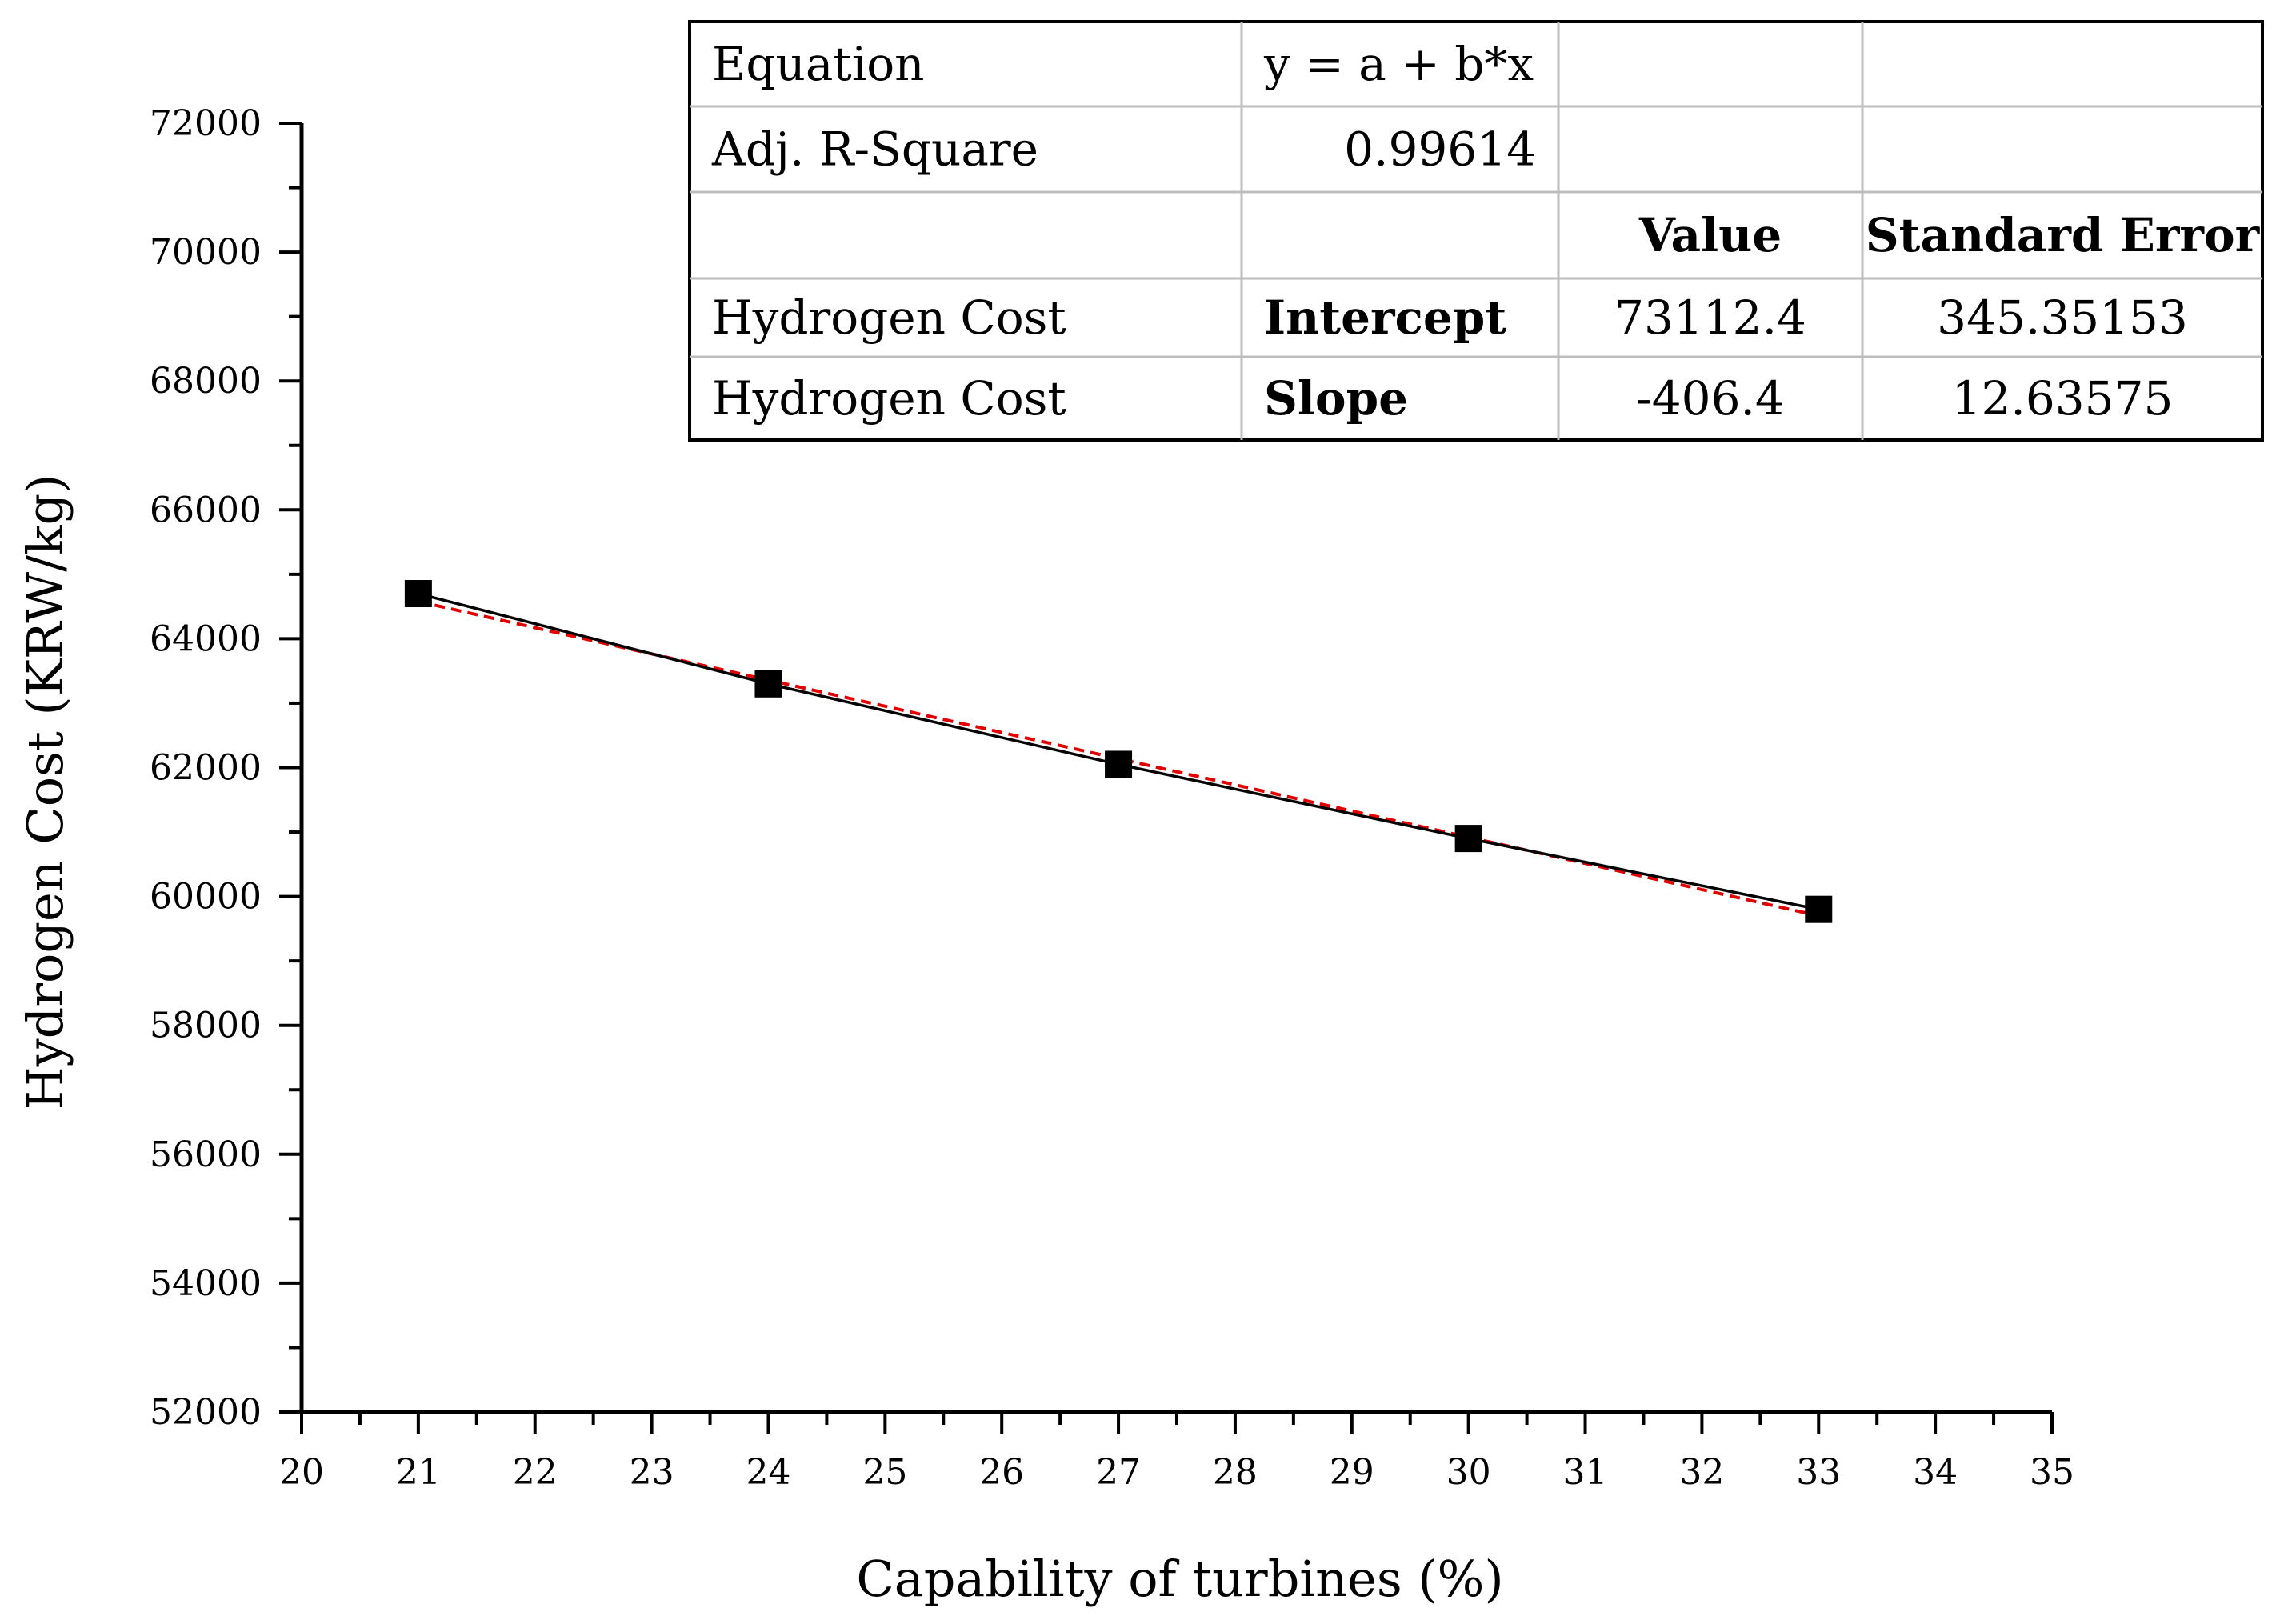 The height and width of the screenshot is (1624, 2280). I want to click on x-tick-label: 26, so click(1001, 1472).